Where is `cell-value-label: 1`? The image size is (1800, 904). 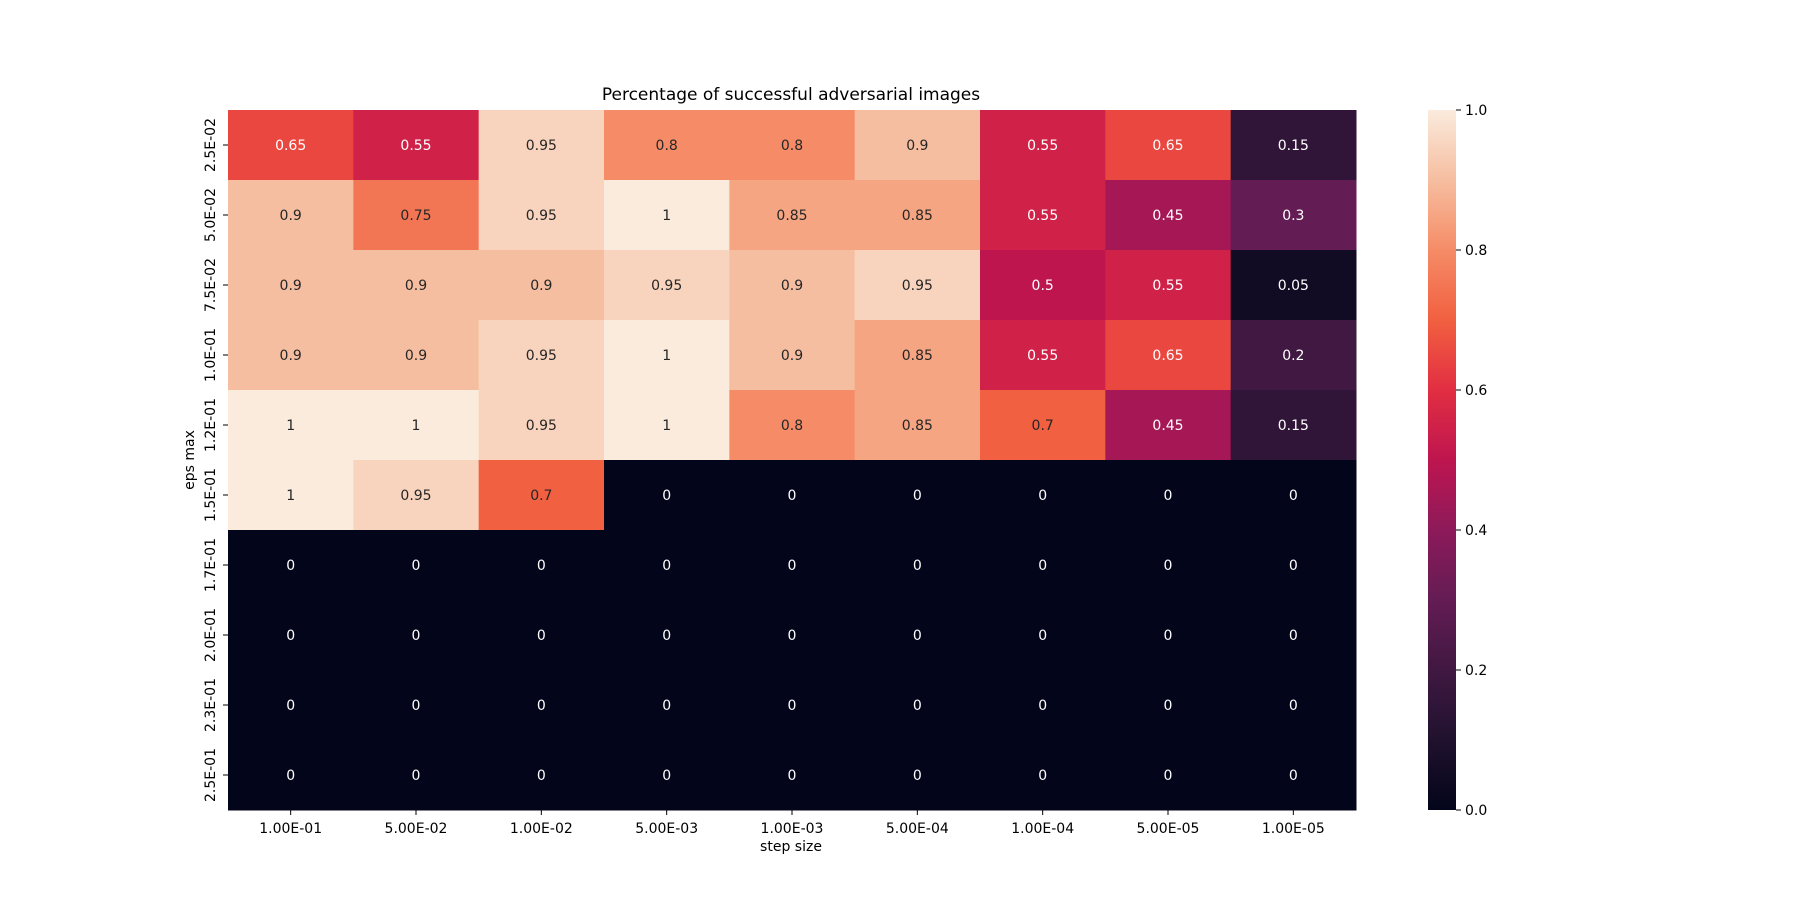 cell-value-label: 1 is located at coordinates (290, 426).